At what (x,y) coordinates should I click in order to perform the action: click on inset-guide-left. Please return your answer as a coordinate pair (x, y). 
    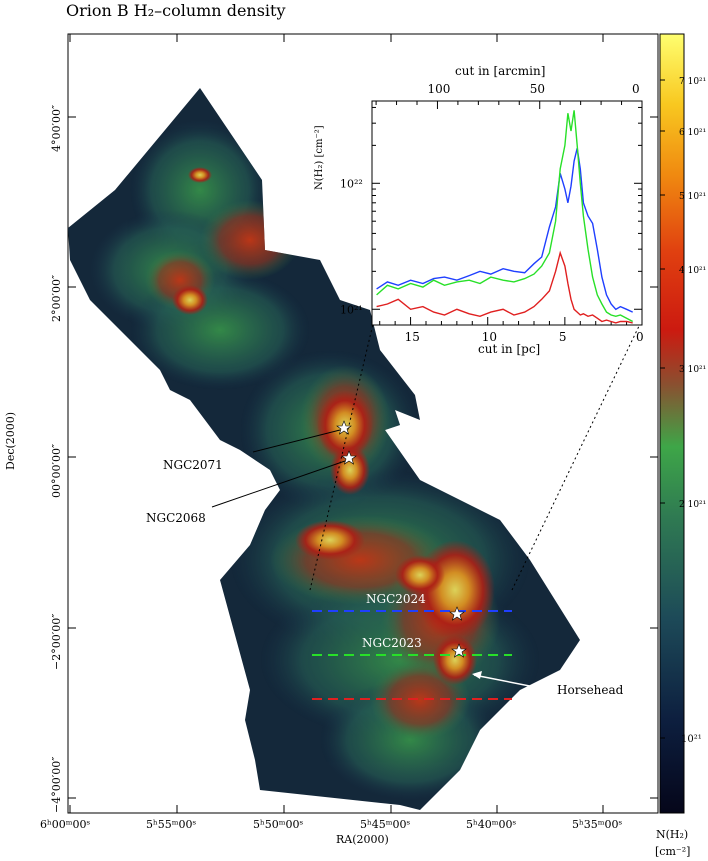
    Looking at the image, I should click on (341, 457).